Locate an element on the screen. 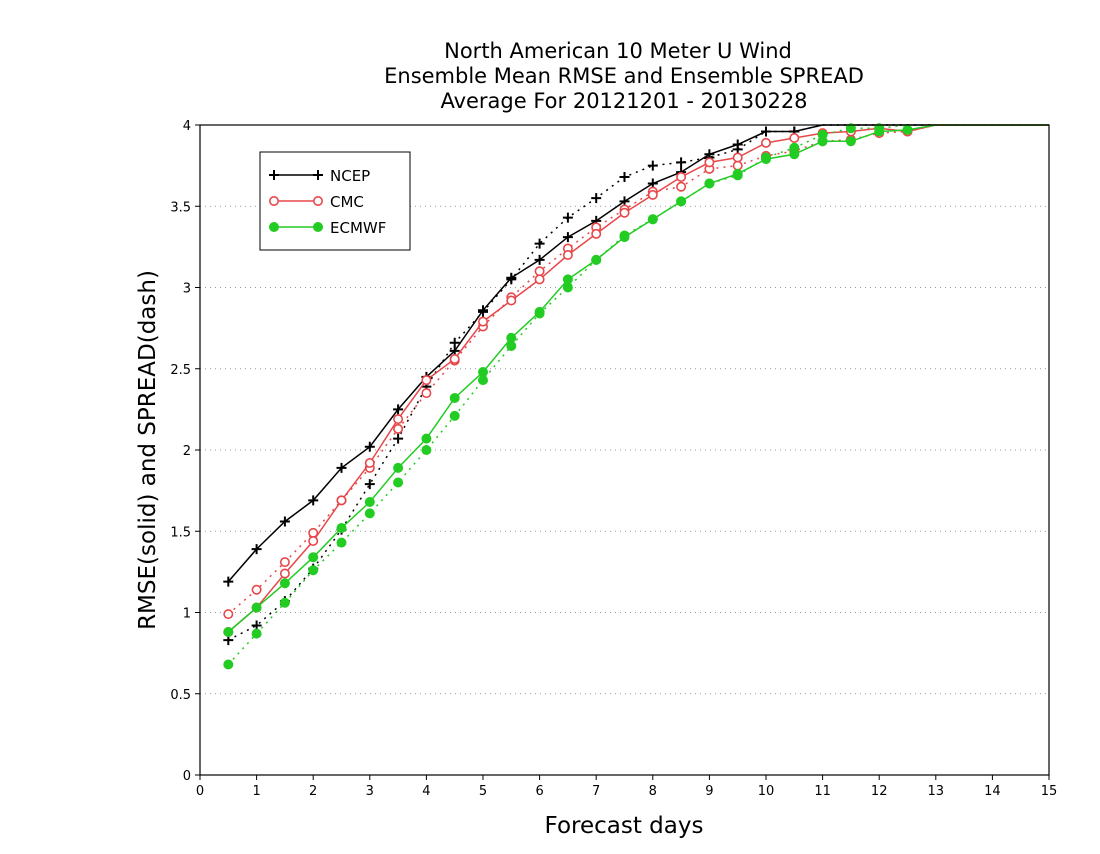  legend-marker-cmc-right is located at coordinates (317, 201).